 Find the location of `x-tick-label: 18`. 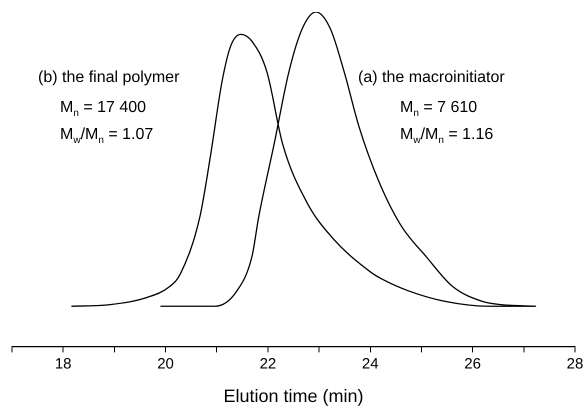

x-tick-label: 18 is located at coordinates (63, 364).